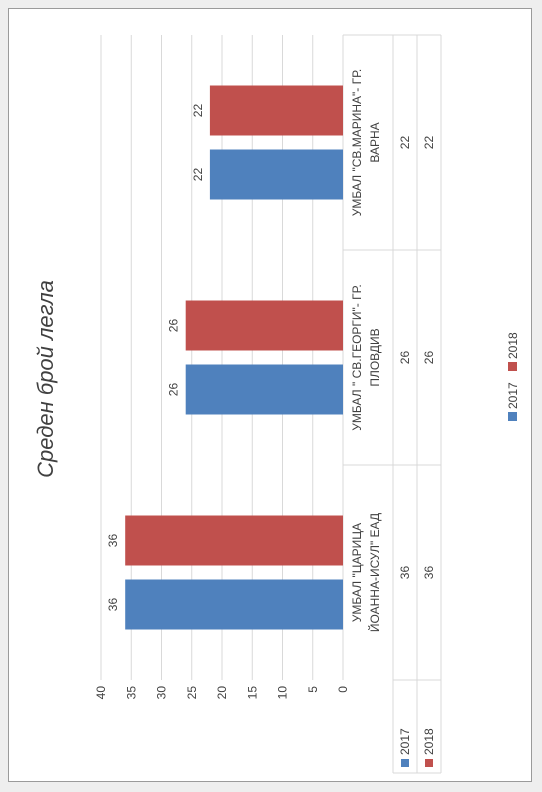  Describe the element at coordinates (357, 142) in the screenshot. I see `category-label: УМБАЛ "СВ.МАРИНА"- ГР.` at that location.